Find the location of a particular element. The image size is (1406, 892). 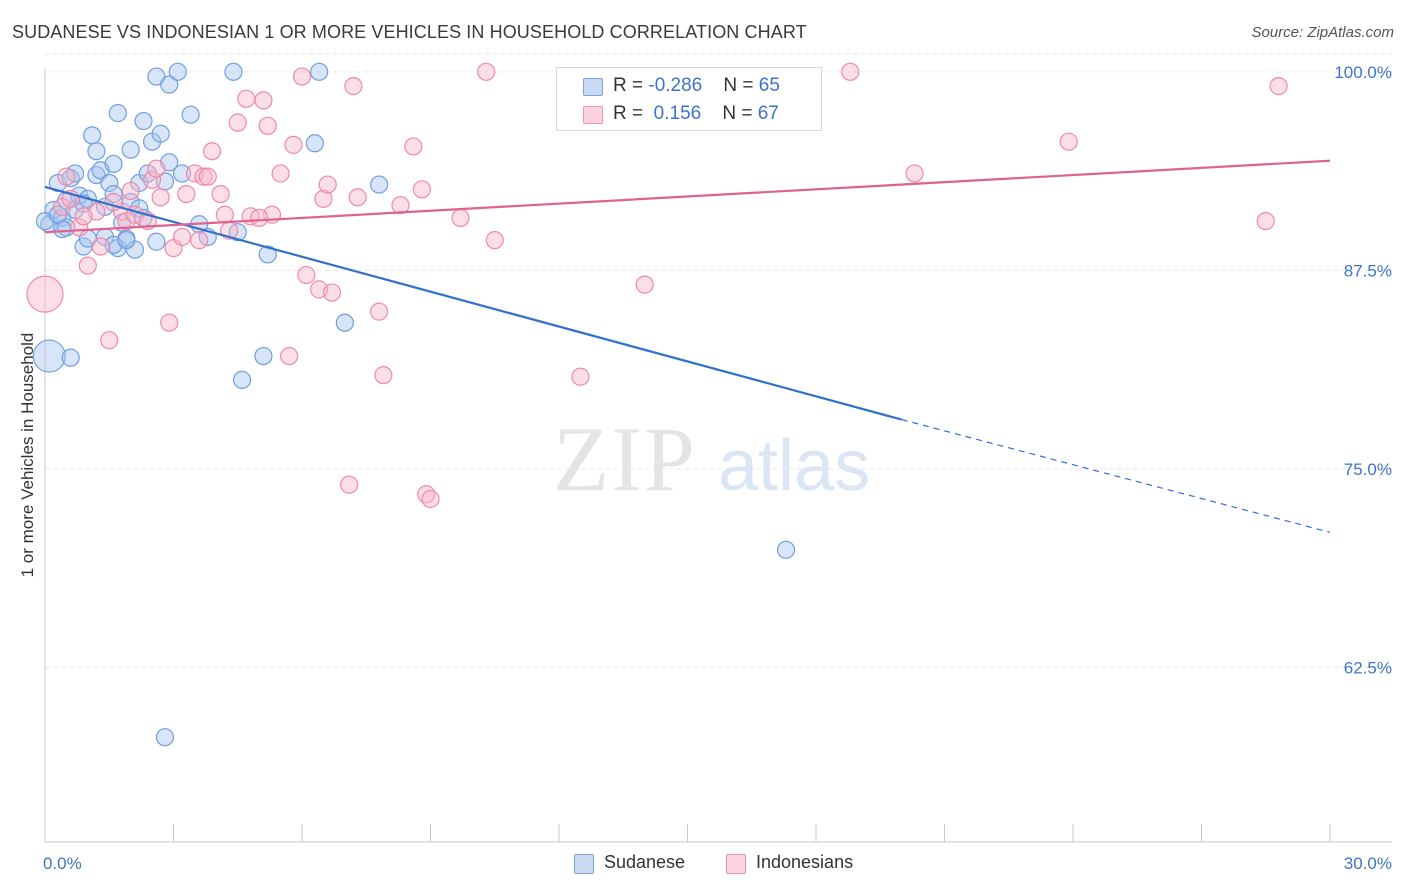

legend-swatch-indonesians is located at coordinates (593, 115).